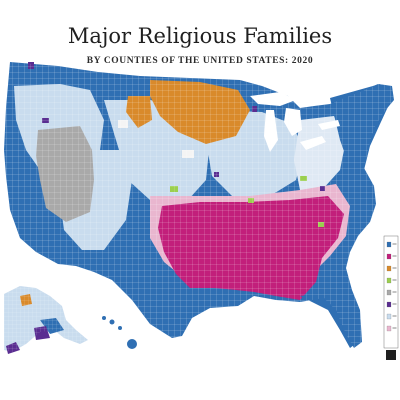 The width and height of the screenshot is (400, 400). I want to click on lake-michigan, so click(271, 131).